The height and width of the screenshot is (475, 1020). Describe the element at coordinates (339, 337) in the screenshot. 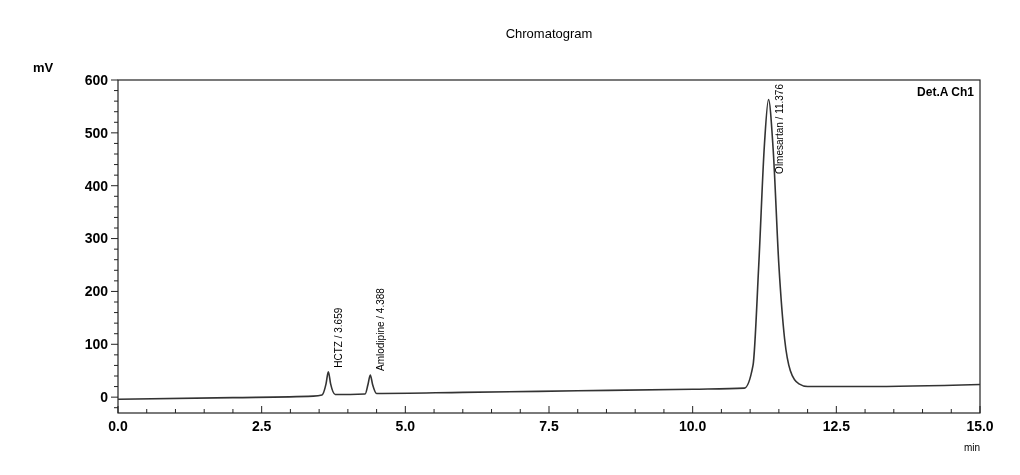

I see `annotation: HCTZ / 3.659` at that location.